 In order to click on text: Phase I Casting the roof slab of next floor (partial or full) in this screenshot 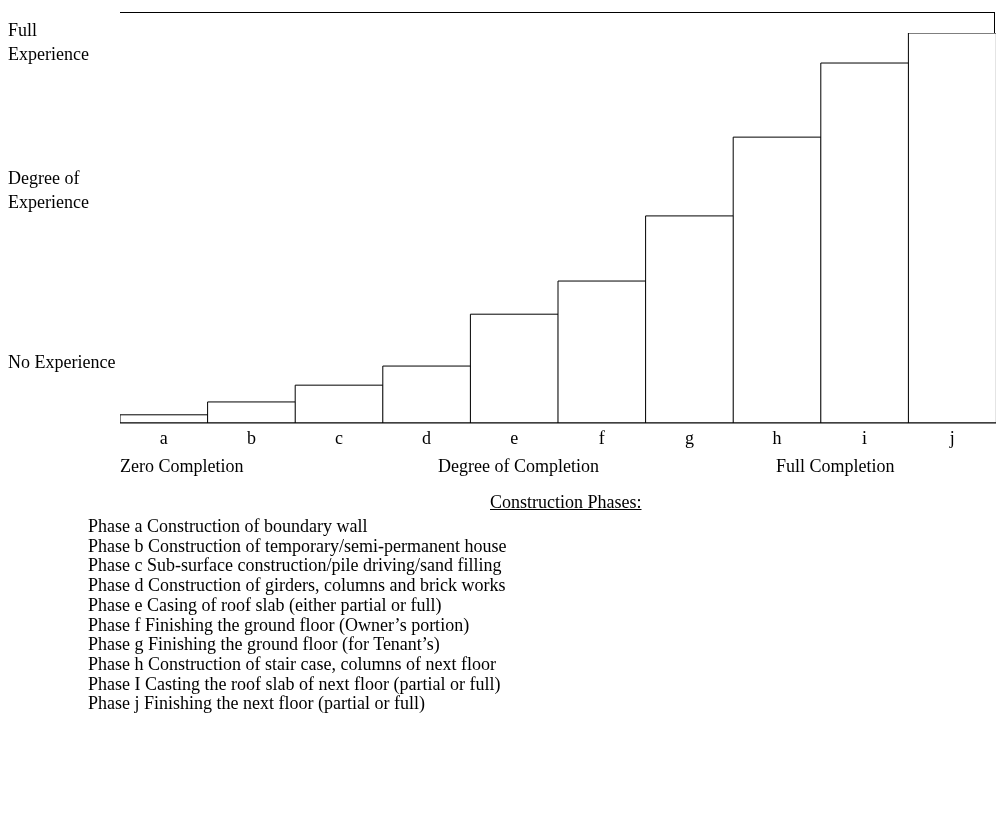, I will do `click(294, 684)`.